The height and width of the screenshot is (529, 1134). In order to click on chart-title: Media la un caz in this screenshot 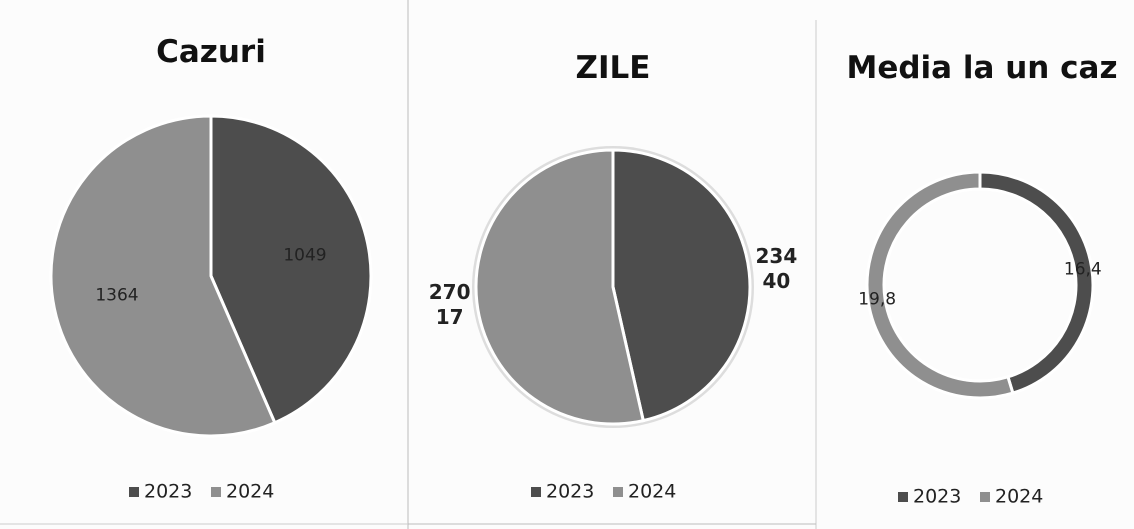, I will do `click(981, 68)`.